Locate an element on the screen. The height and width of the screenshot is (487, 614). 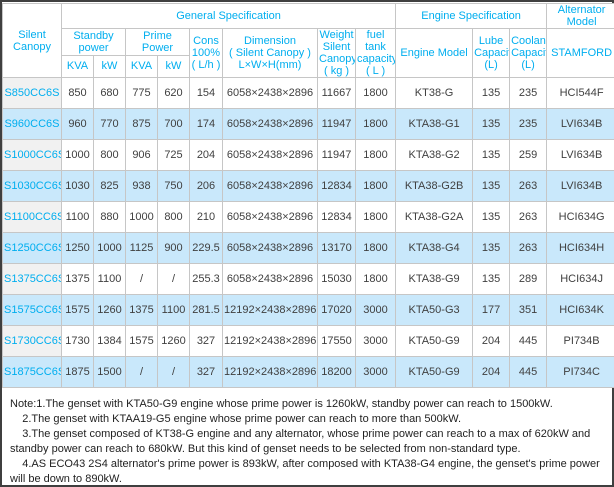
model-cell: S1030CC6S is located at coordinates (32, 186).